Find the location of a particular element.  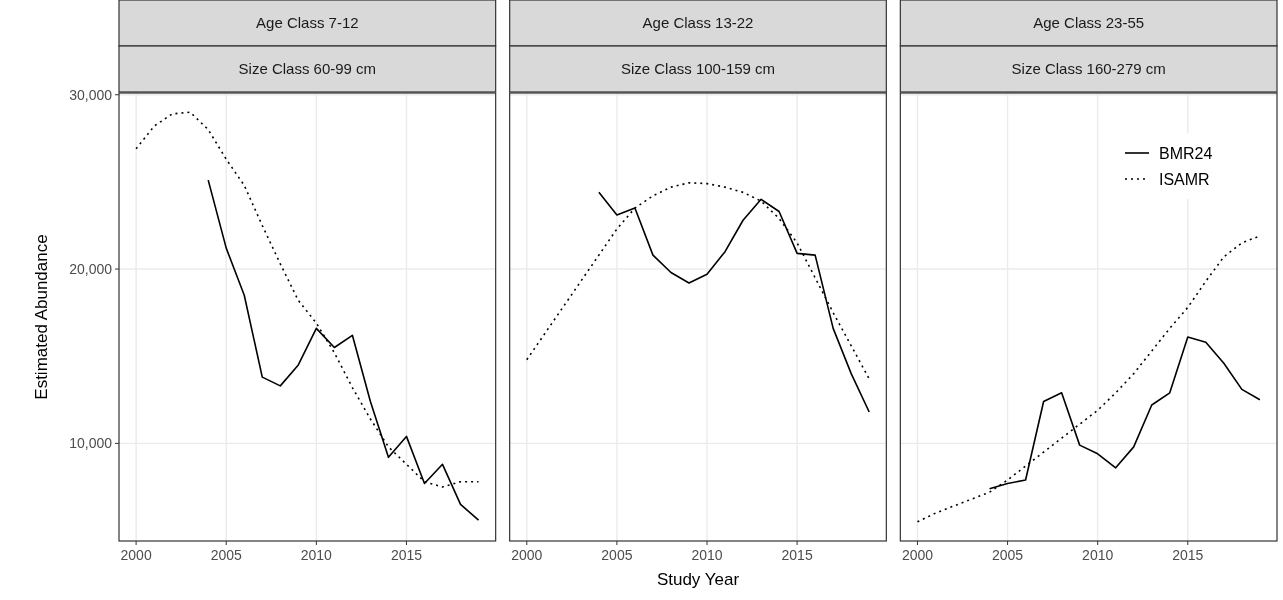

chart-title: Age Class 23-55 is located at coordinates (1089, 22).